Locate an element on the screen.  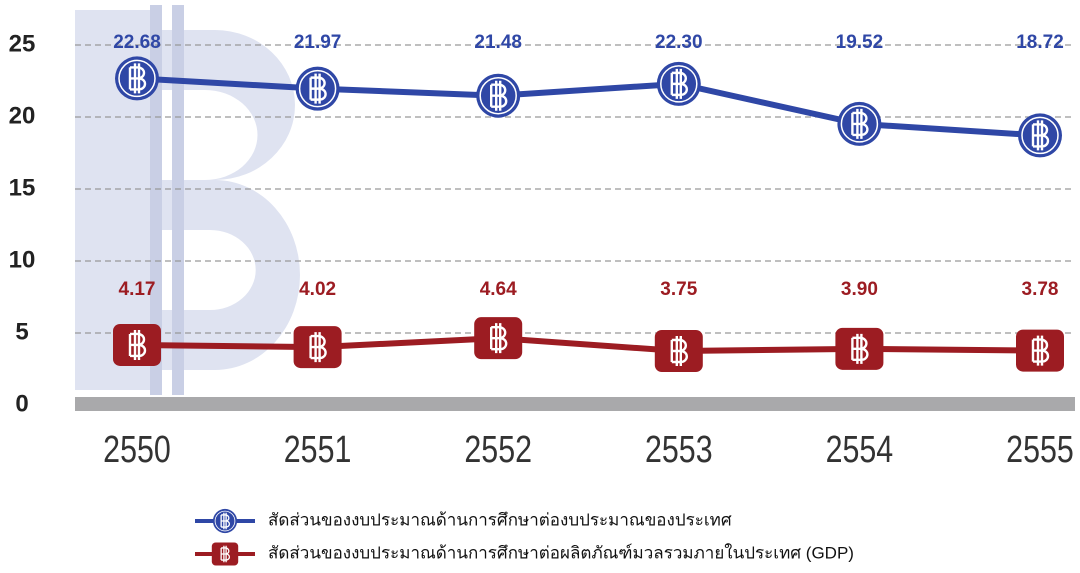
value-label: 3.78 is located at coordinates (1040, 289).